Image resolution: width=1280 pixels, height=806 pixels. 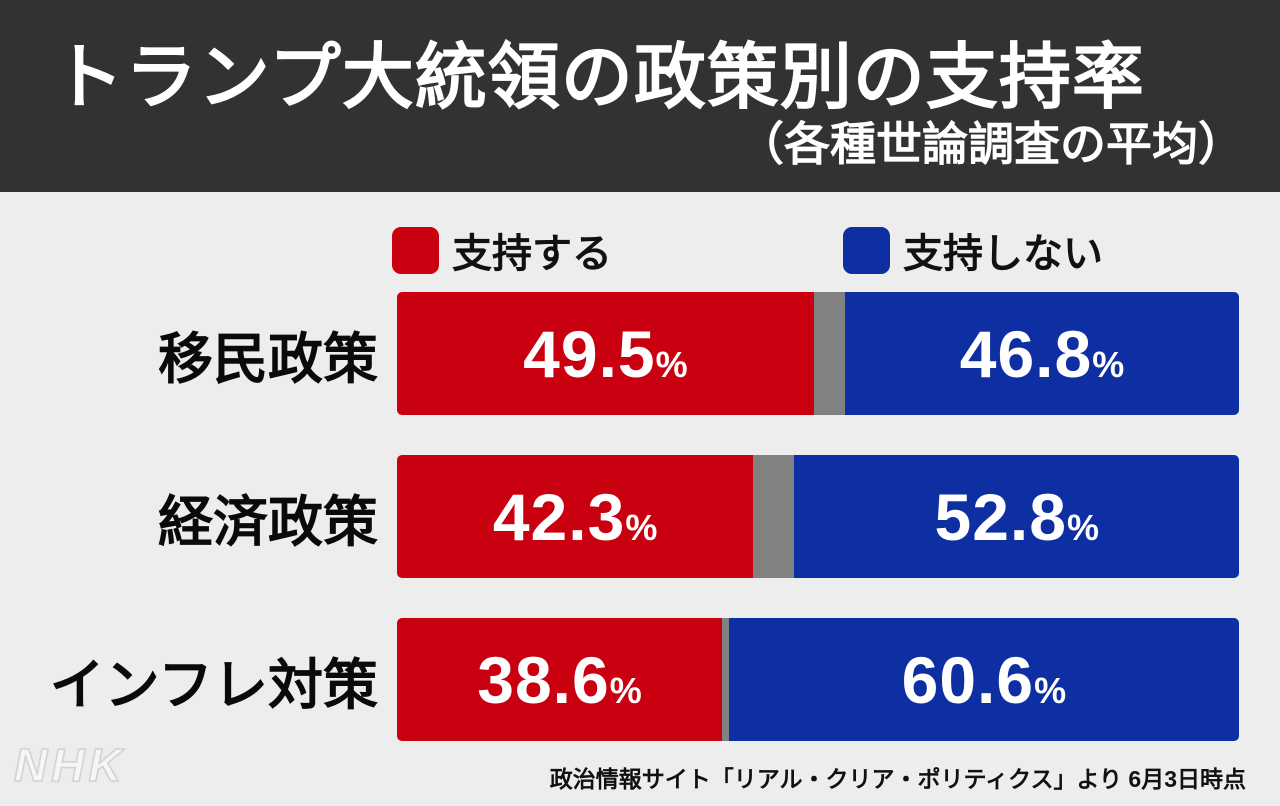 I want to click on legend-label-disapprove: 支持しない, so click(x=1003, y=254).